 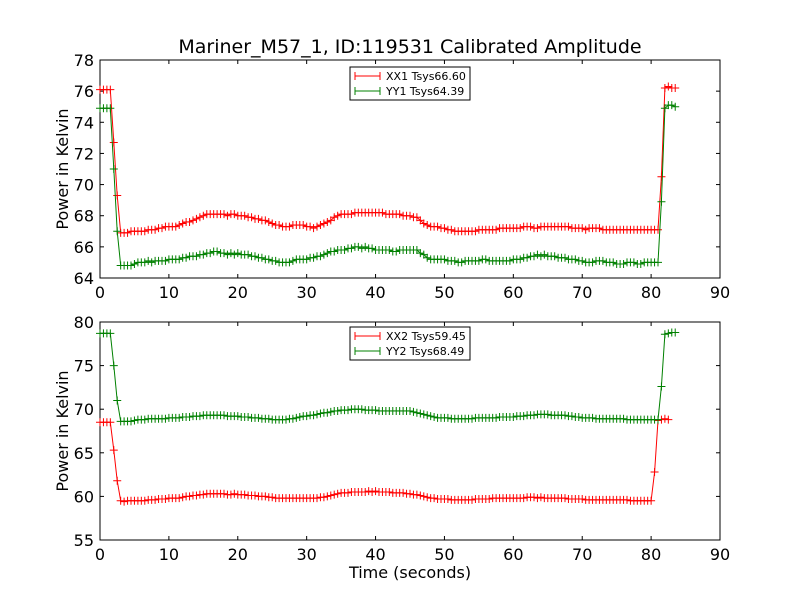 What do you see at coordinates (169, 554) in the screenshot?
I see `bottom-xtick-label: 10` at bounding box center [169, 554].